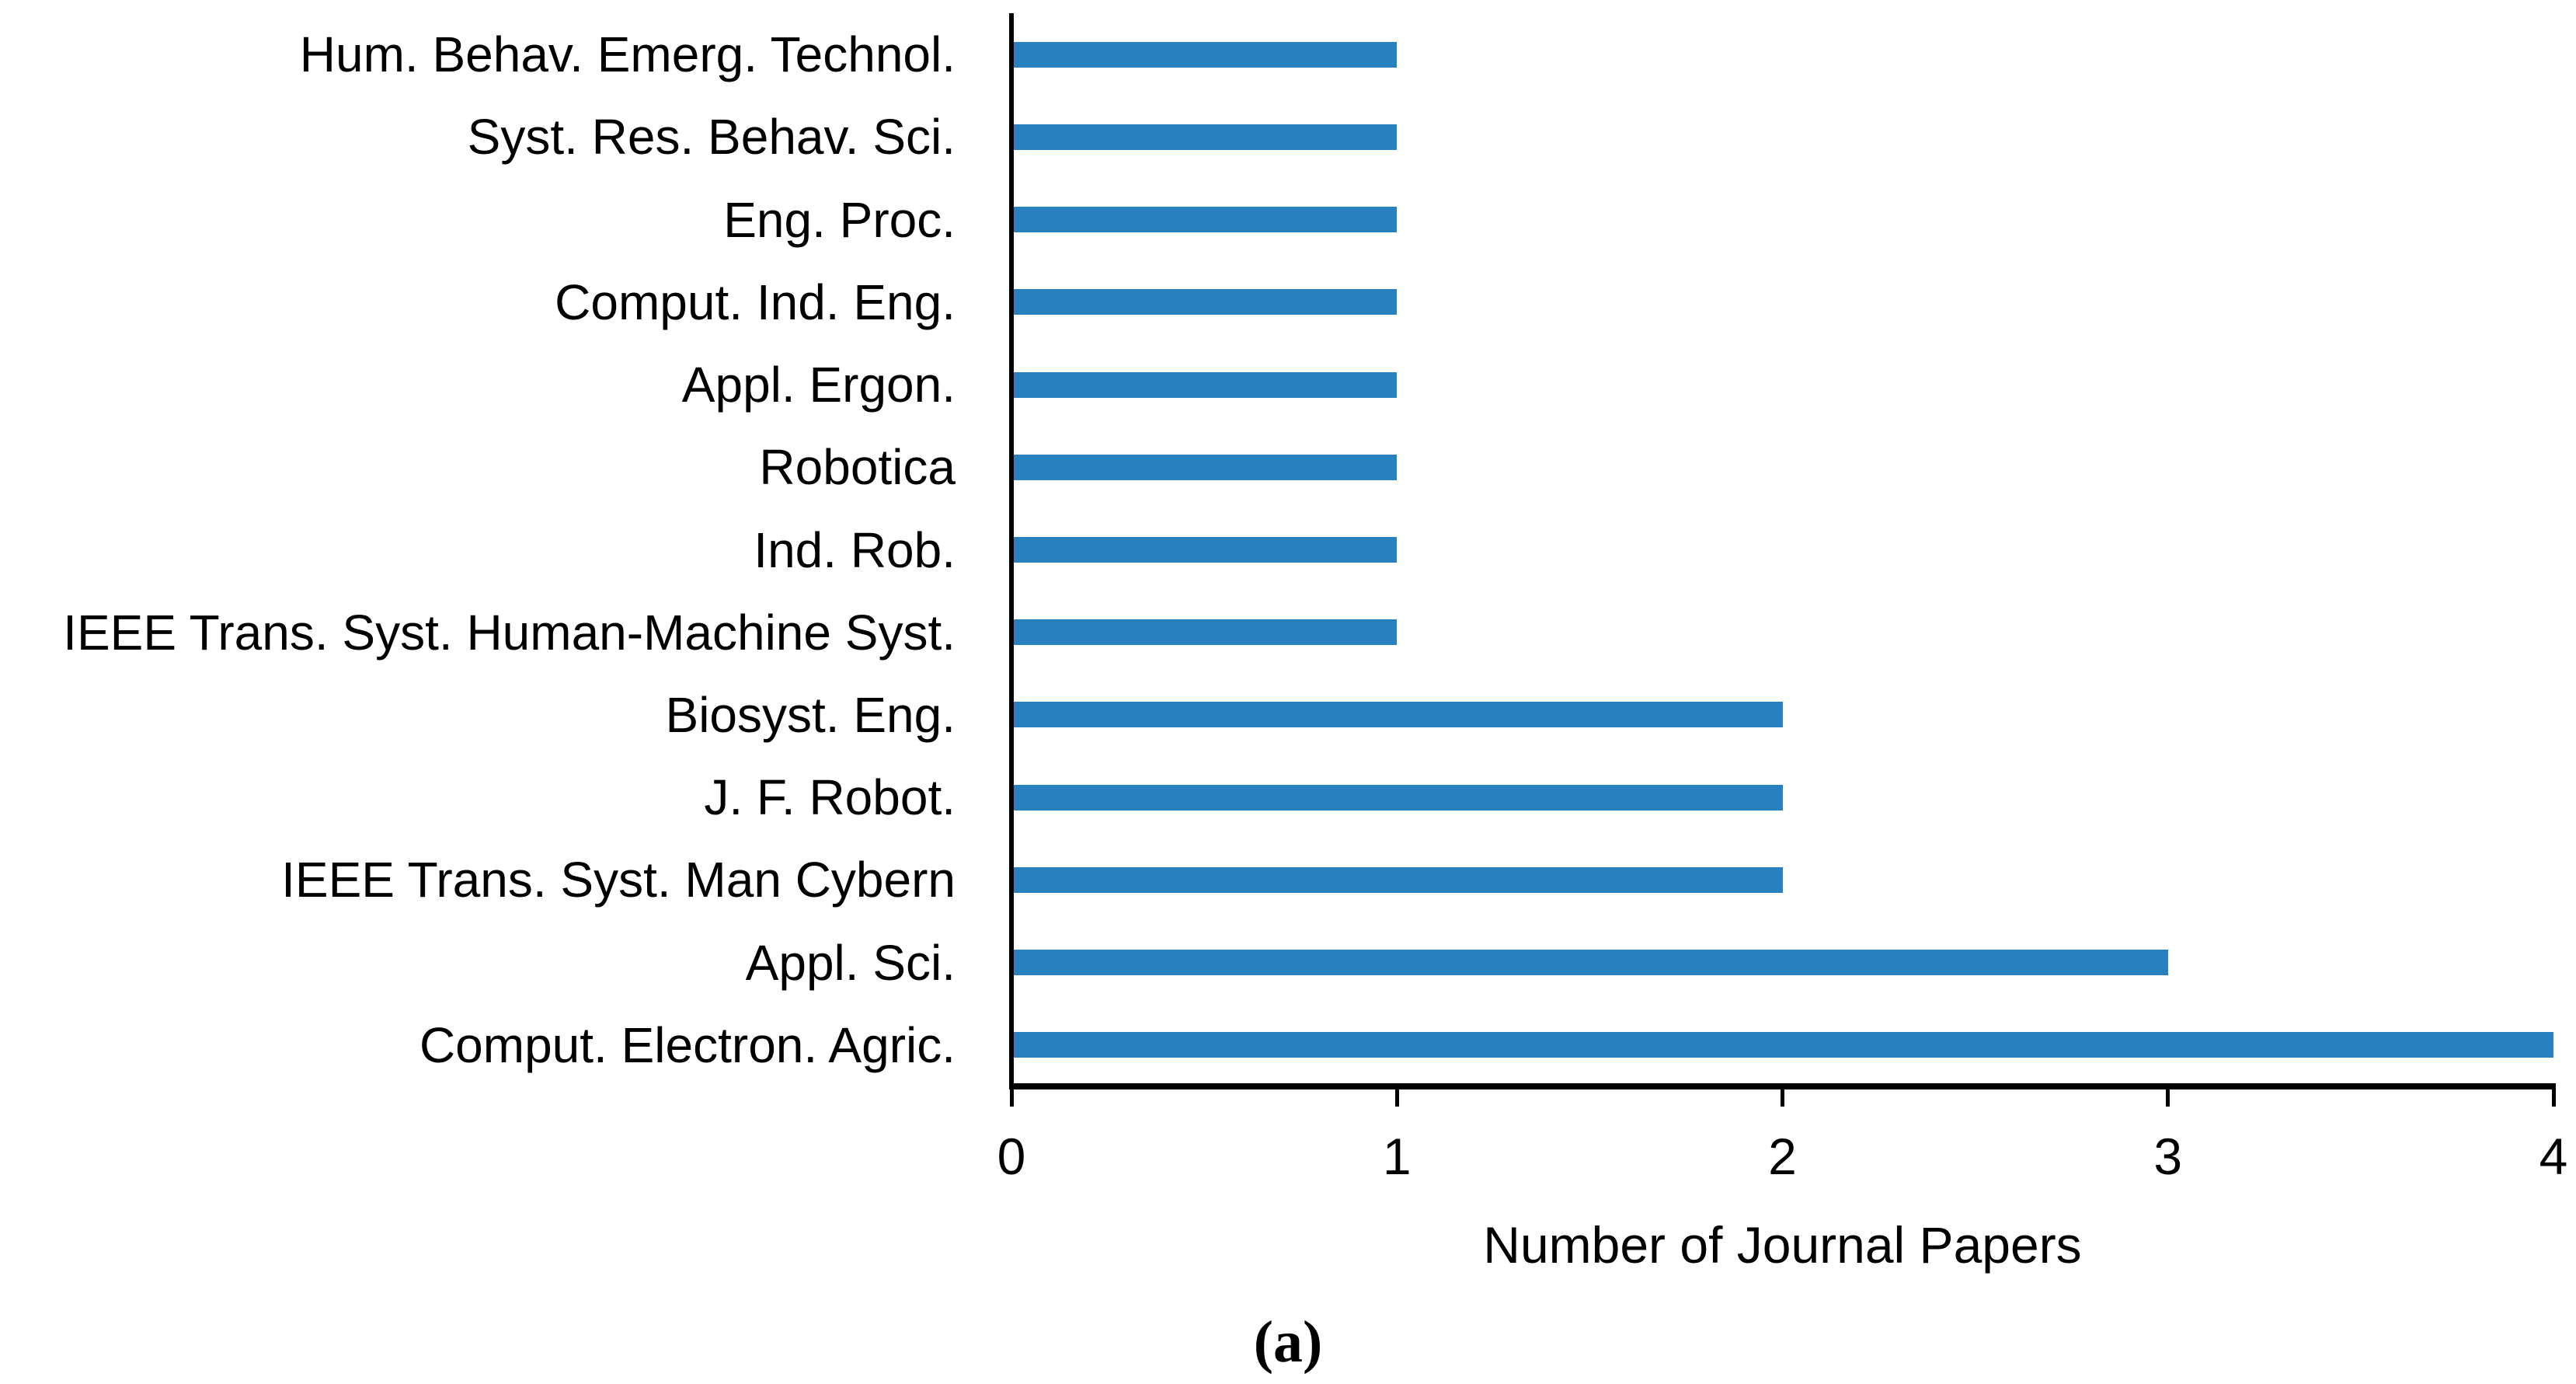  What do you see at coordinates (1782, 1156) in the screenshot?
I see `x-tick-label: 2` at bounding box center [1782, 1156].